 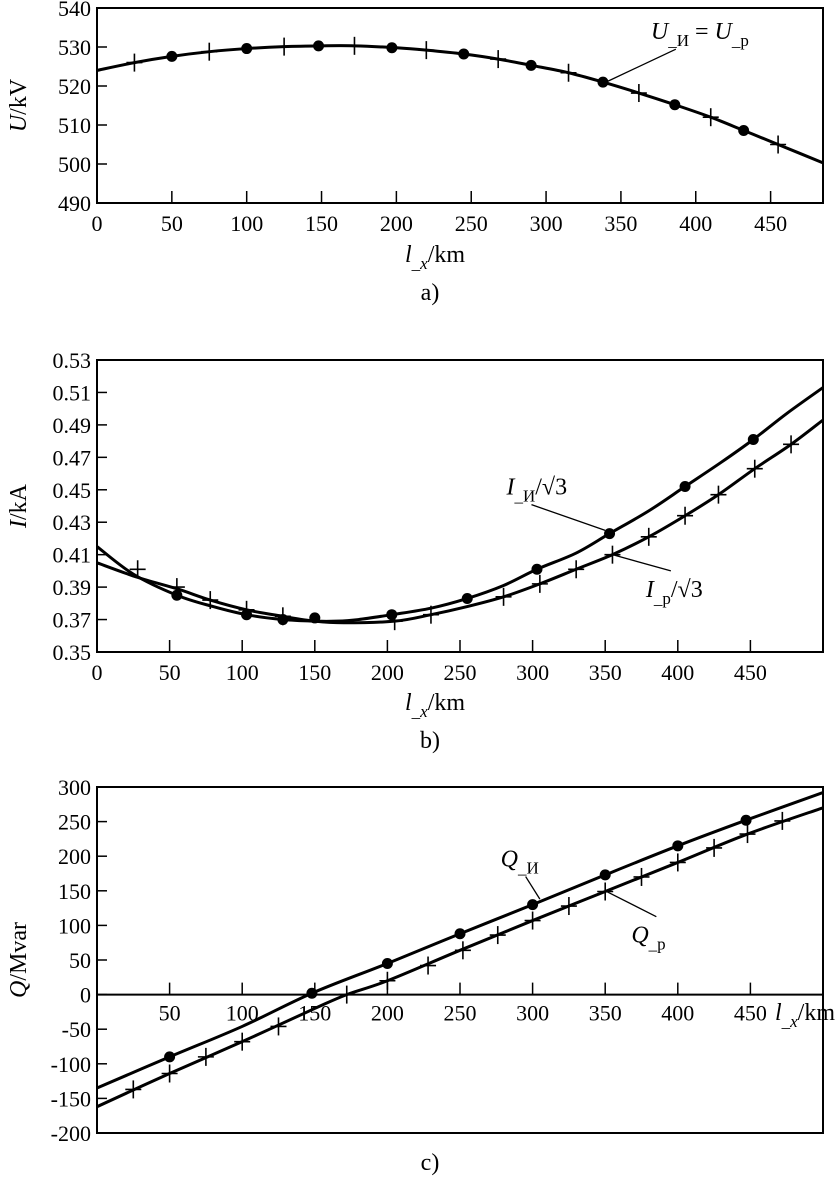 What do you see at coordinates (430, 741) in the screenshot?
I see `panel-caption: b)` at bounding box center [430, 741].